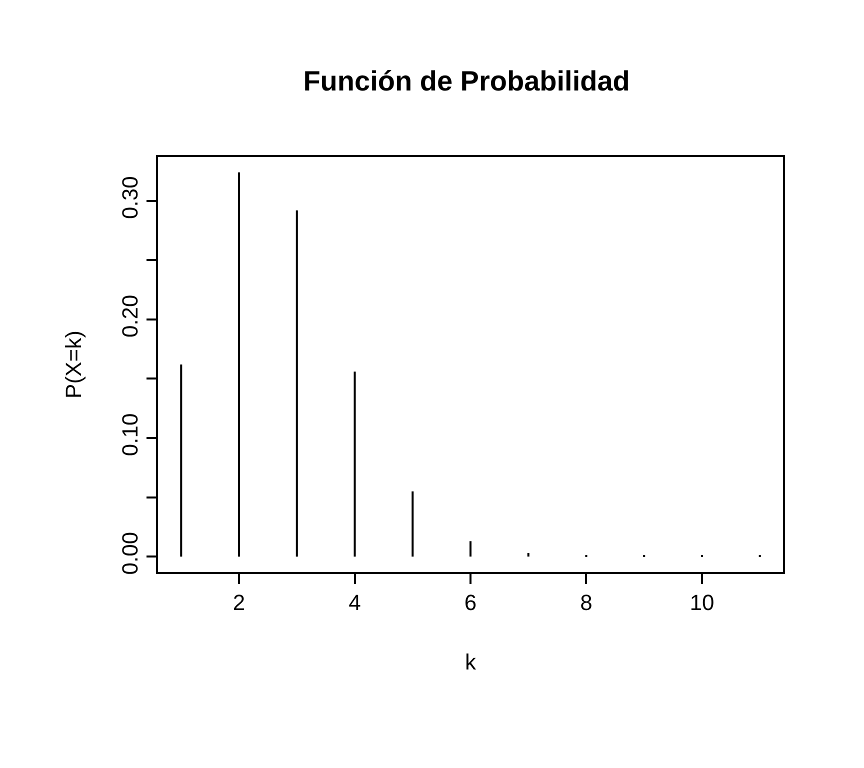 Image resolution: width=864 pixels, height=768 pixels. What do you see at coordinates (586, 603) in the screenshot?
I see `x-tick-label: 8` at bounding box center [586, 603].